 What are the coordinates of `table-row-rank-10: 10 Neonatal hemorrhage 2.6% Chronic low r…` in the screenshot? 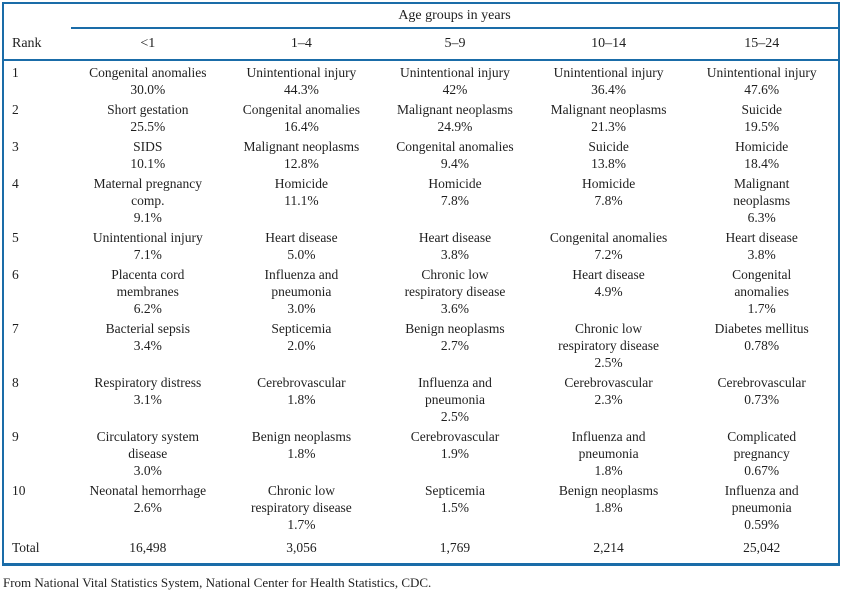 It's located at (421, 506).